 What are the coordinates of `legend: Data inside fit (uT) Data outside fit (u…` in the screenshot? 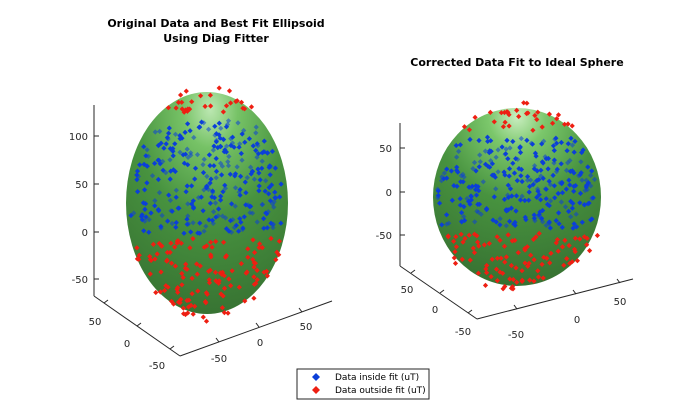 It's located at (363, 384).